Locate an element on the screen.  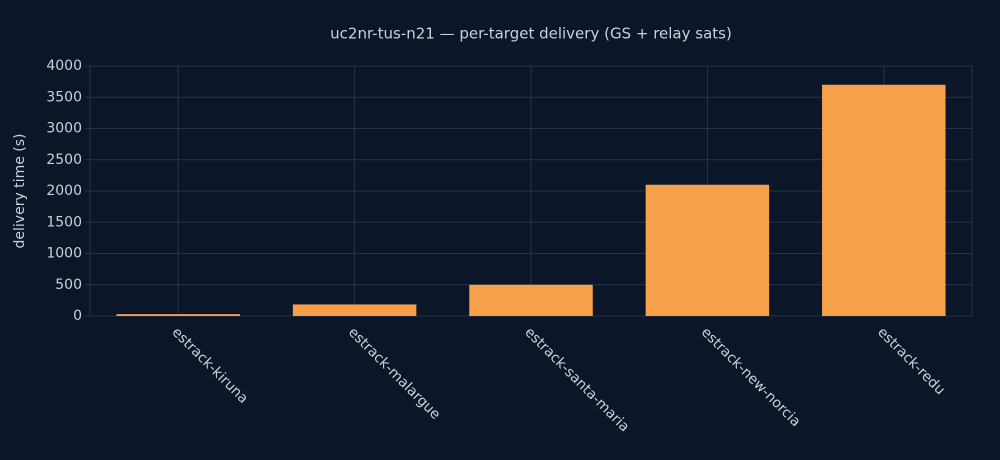
y-tick-label: 3500 is located at coordinates (64, 97).